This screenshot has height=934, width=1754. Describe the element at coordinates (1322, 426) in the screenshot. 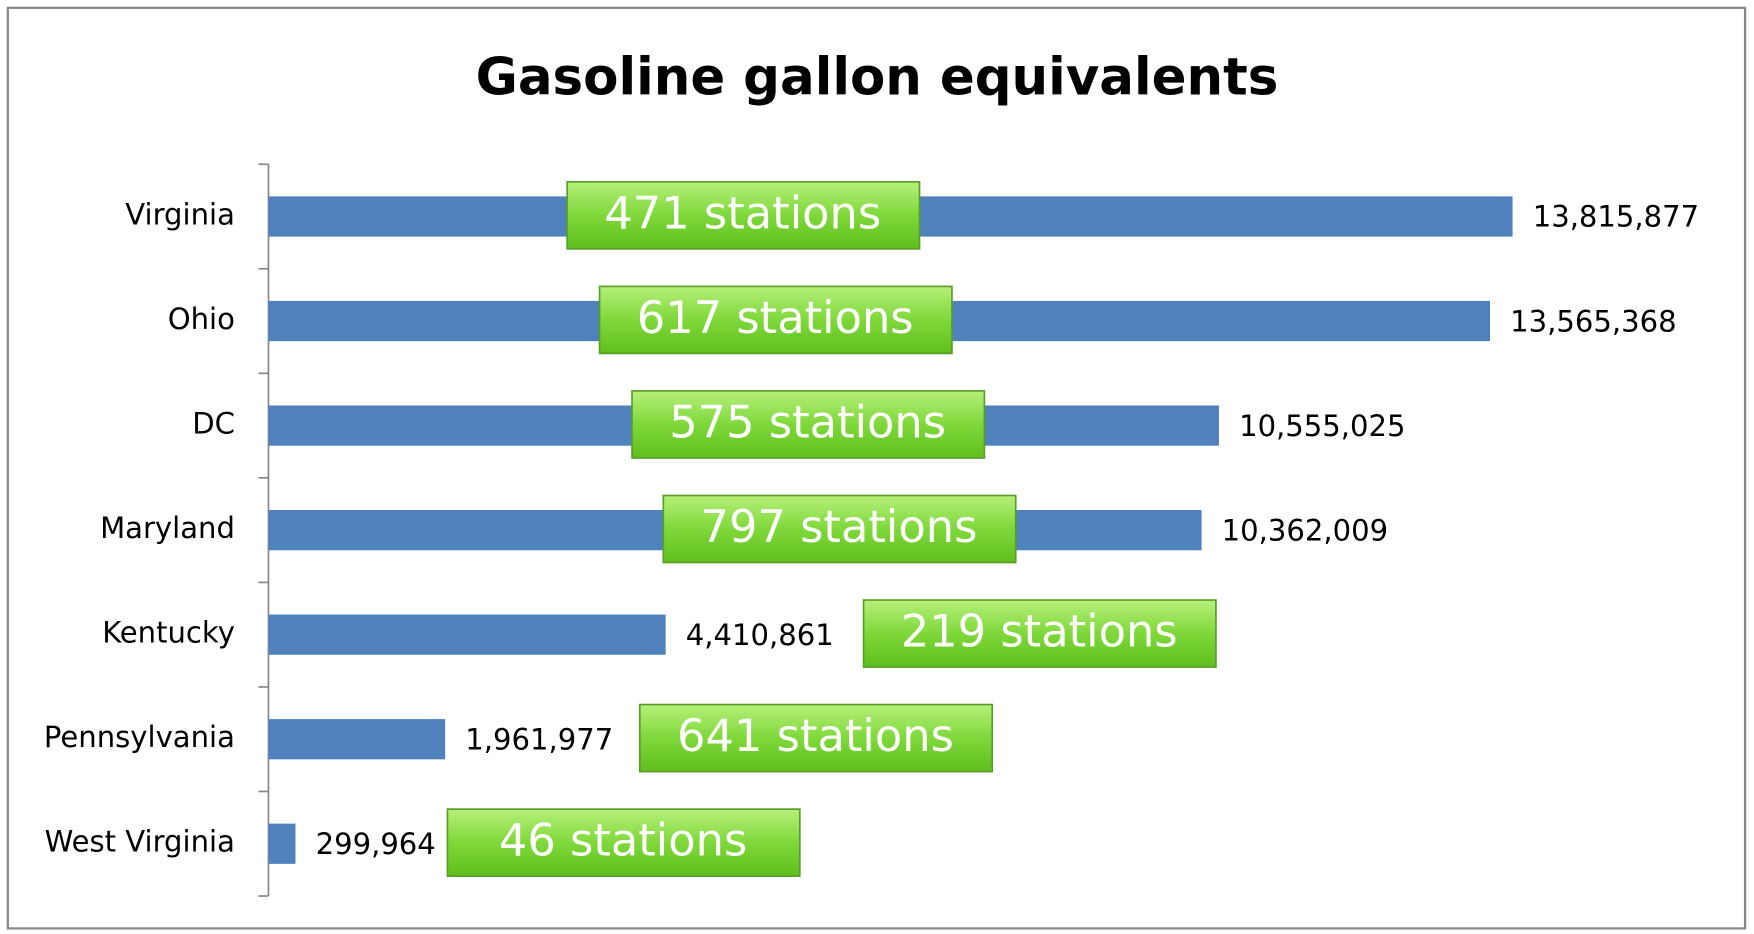

I see `value-label: 10,555,025` at that location.